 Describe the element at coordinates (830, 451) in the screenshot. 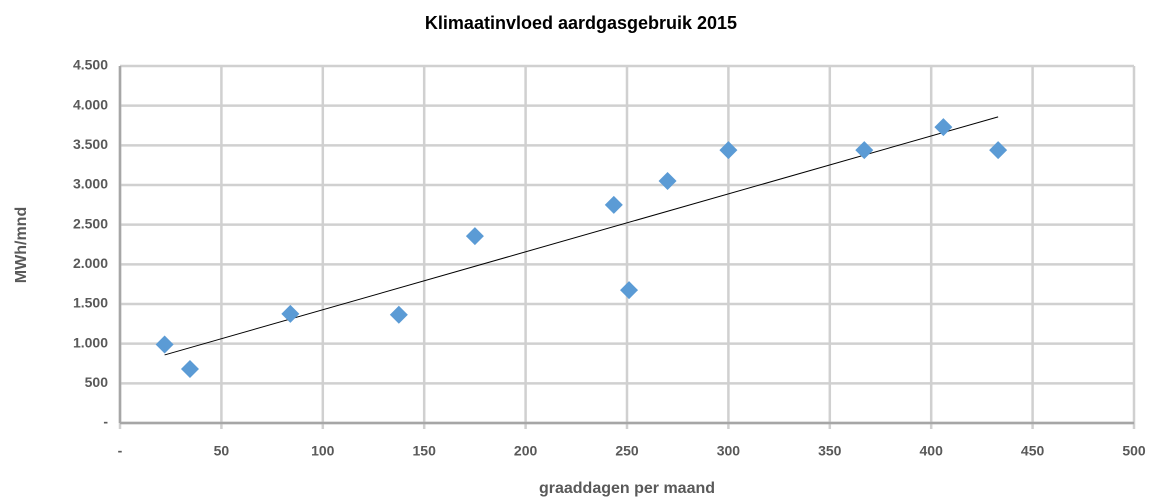

I see `x-tick-label: 350` at that location.